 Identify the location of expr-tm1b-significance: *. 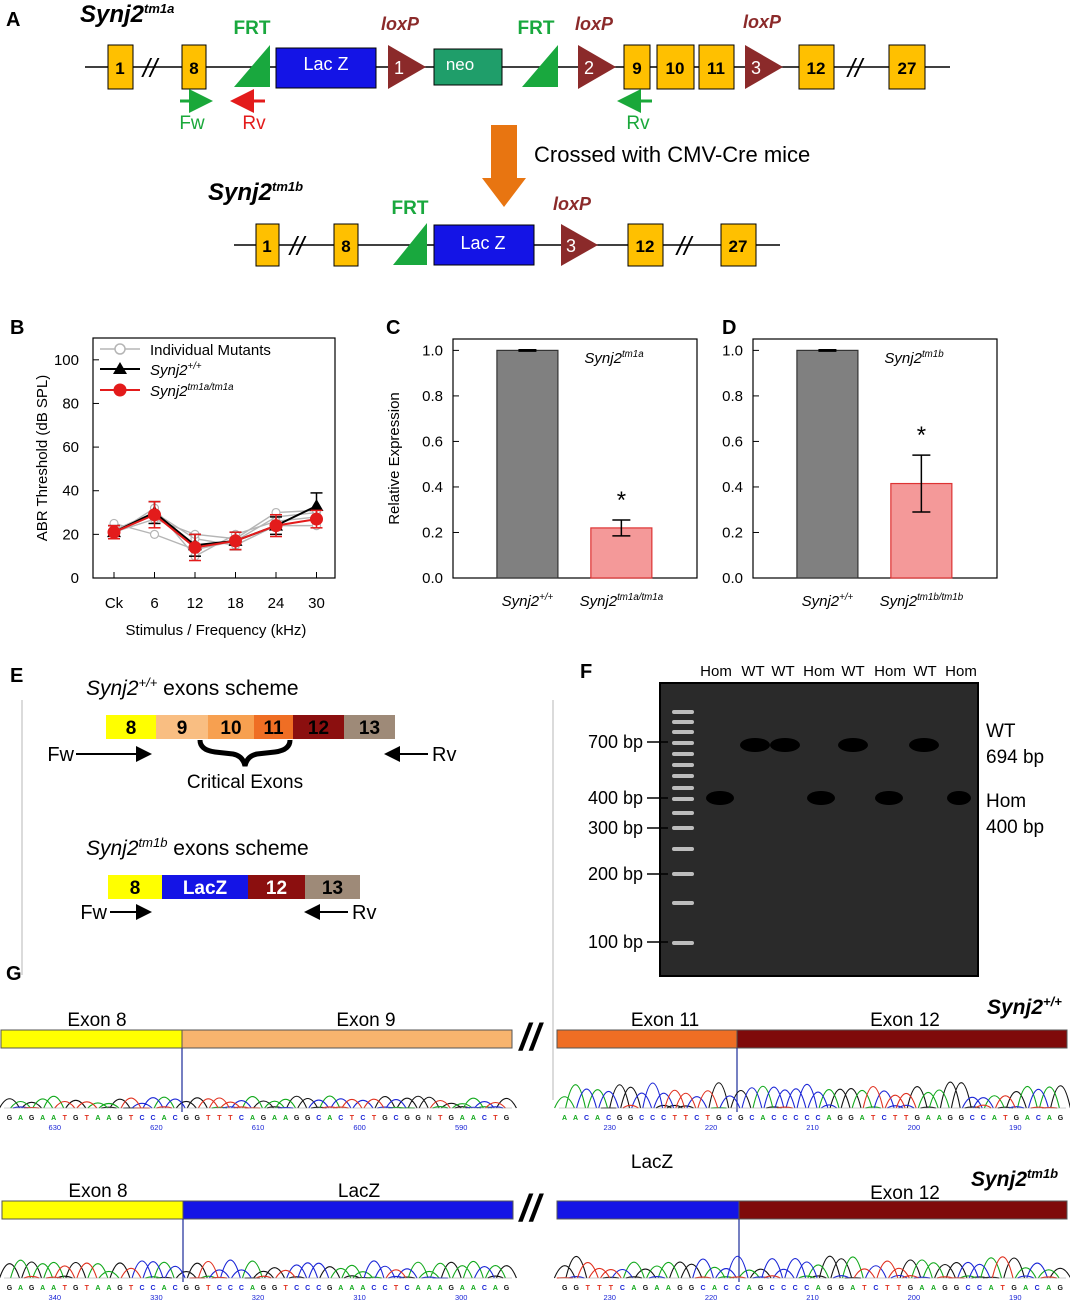
(921, 435).